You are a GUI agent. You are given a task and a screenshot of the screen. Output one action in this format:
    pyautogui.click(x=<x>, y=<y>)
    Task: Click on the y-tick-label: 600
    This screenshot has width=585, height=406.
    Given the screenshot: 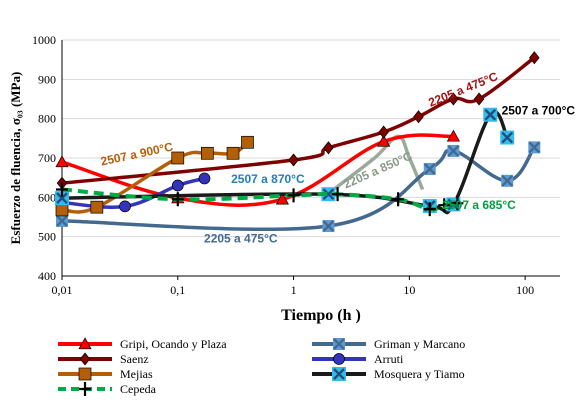 What is the action you would take?
    pyautogui.click(x=47, y=197)
    